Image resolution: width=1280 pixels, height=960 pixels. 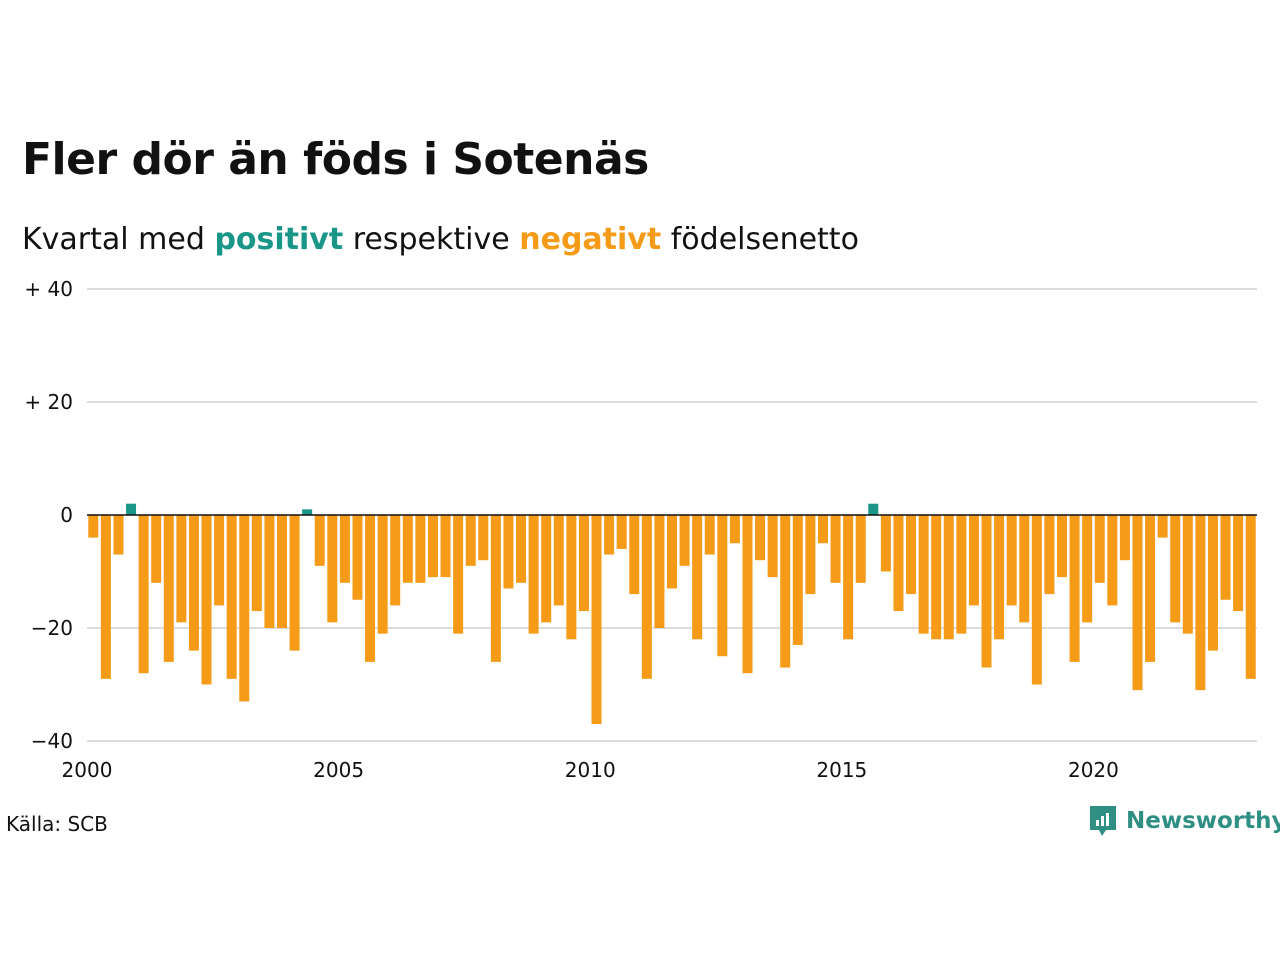 I want to click on subtitle-negative: negativt, so click(x=590, y=239).